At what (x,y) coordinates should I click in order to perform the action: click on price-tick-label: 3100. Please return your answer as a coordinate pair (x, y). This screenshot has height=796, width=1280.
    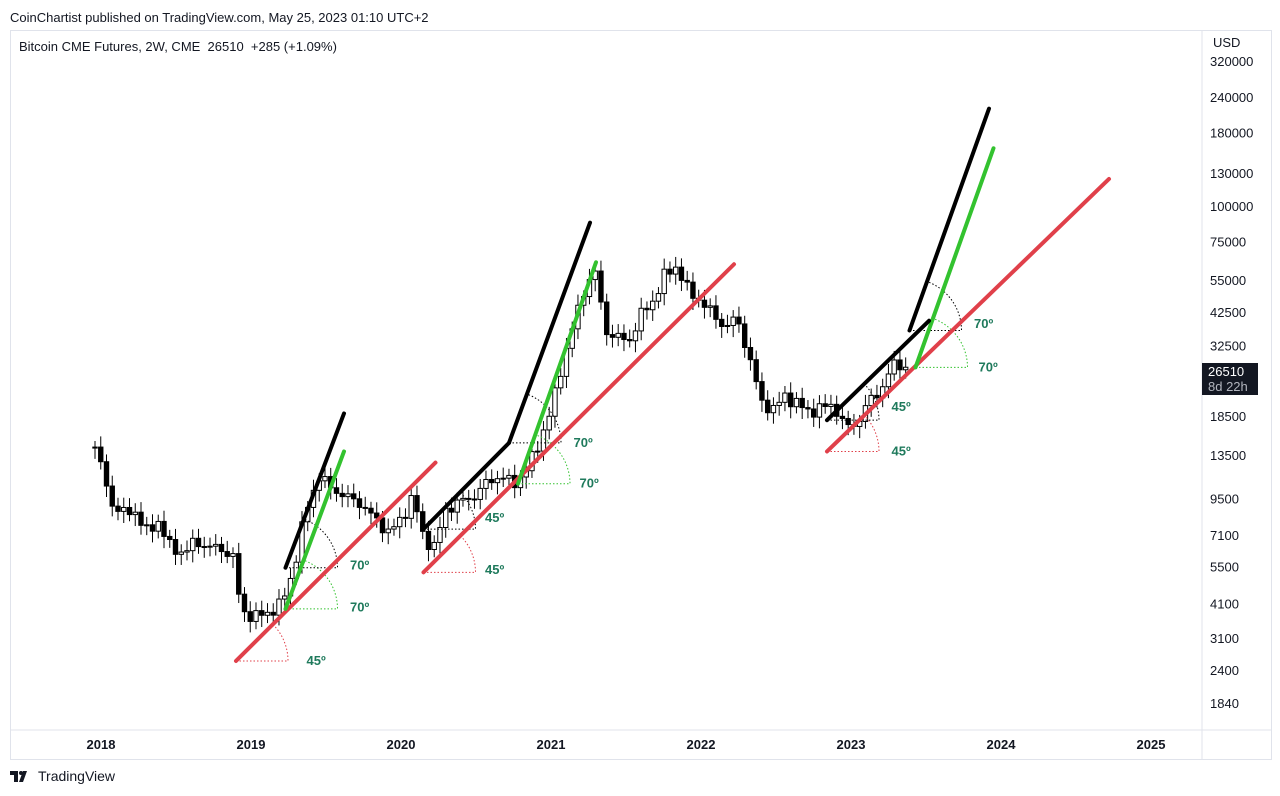
    Looking at the image, I should click on (1224, 638).